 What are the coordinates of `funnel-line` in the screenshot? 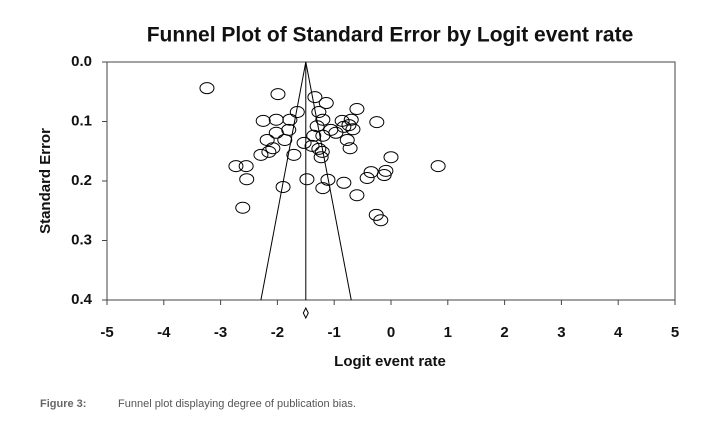 It's located at (328, 181).